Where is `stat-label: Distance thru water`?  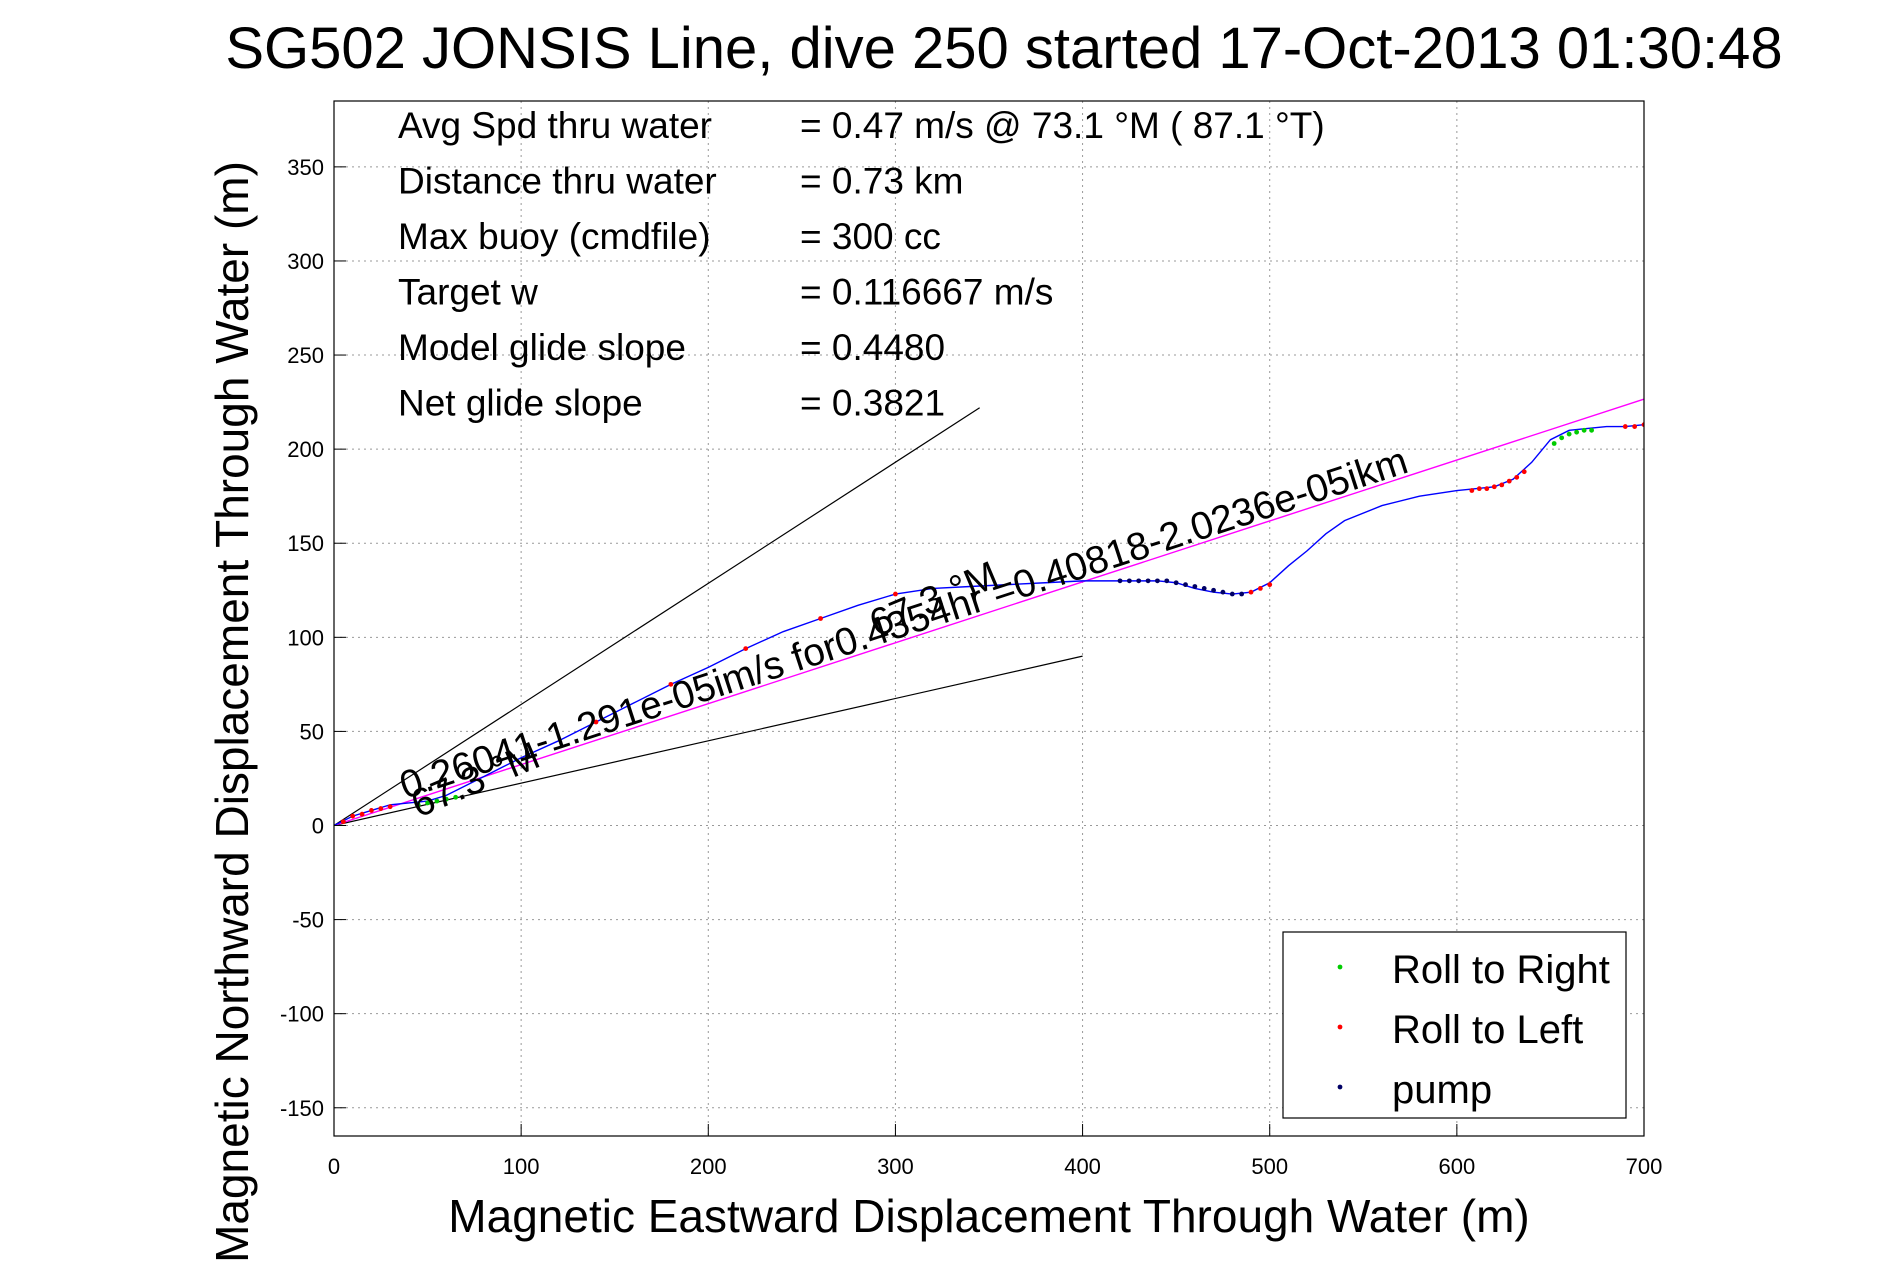 stat-label: Distance thru water is located at coordinates (557, 181).